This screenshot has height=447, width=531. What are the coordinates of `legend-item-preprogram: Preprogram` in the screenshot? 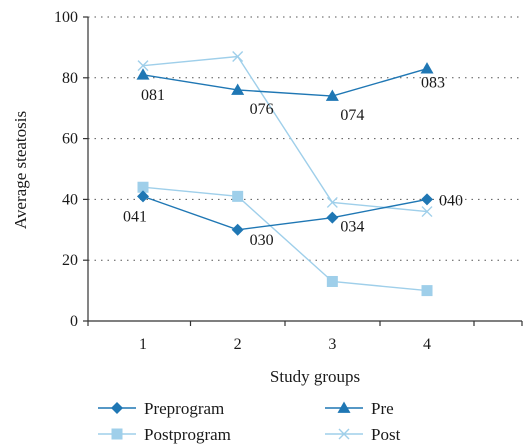 It's located at (161, 408).